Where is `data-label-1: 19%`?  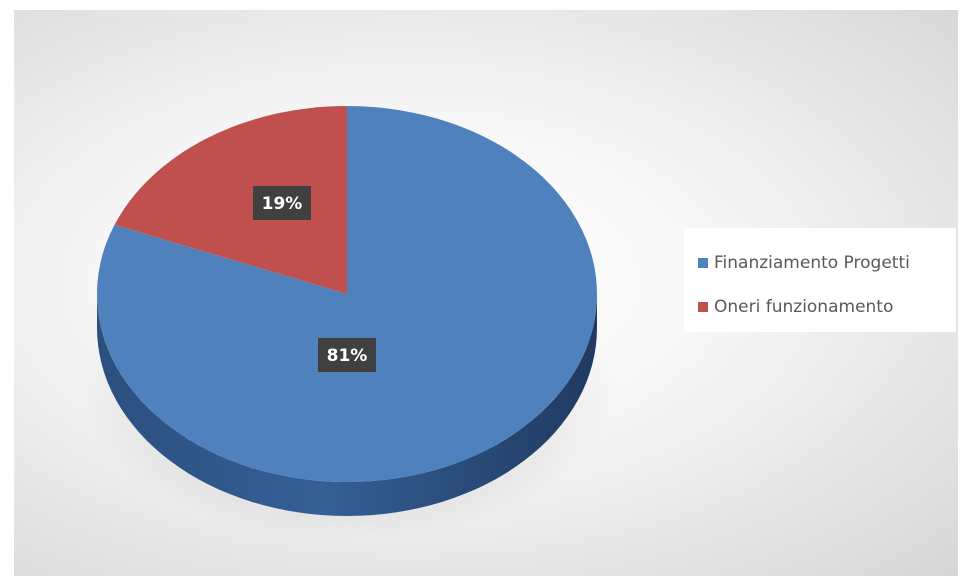 data-label-1: 19% is located at coordinates (282, 203).